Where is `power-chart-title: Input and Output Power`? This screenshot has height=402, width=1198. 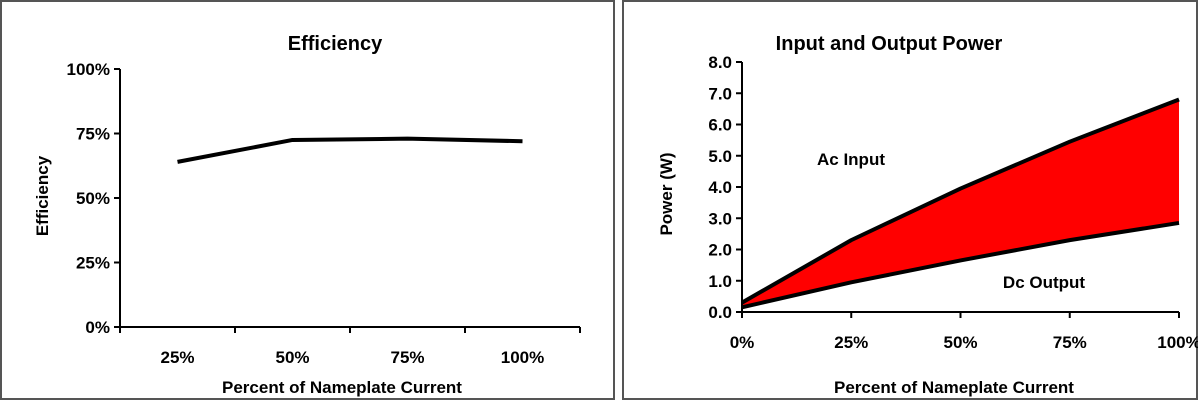
power-chart-title: Input and Output Power is located at coordinates (889, 44).